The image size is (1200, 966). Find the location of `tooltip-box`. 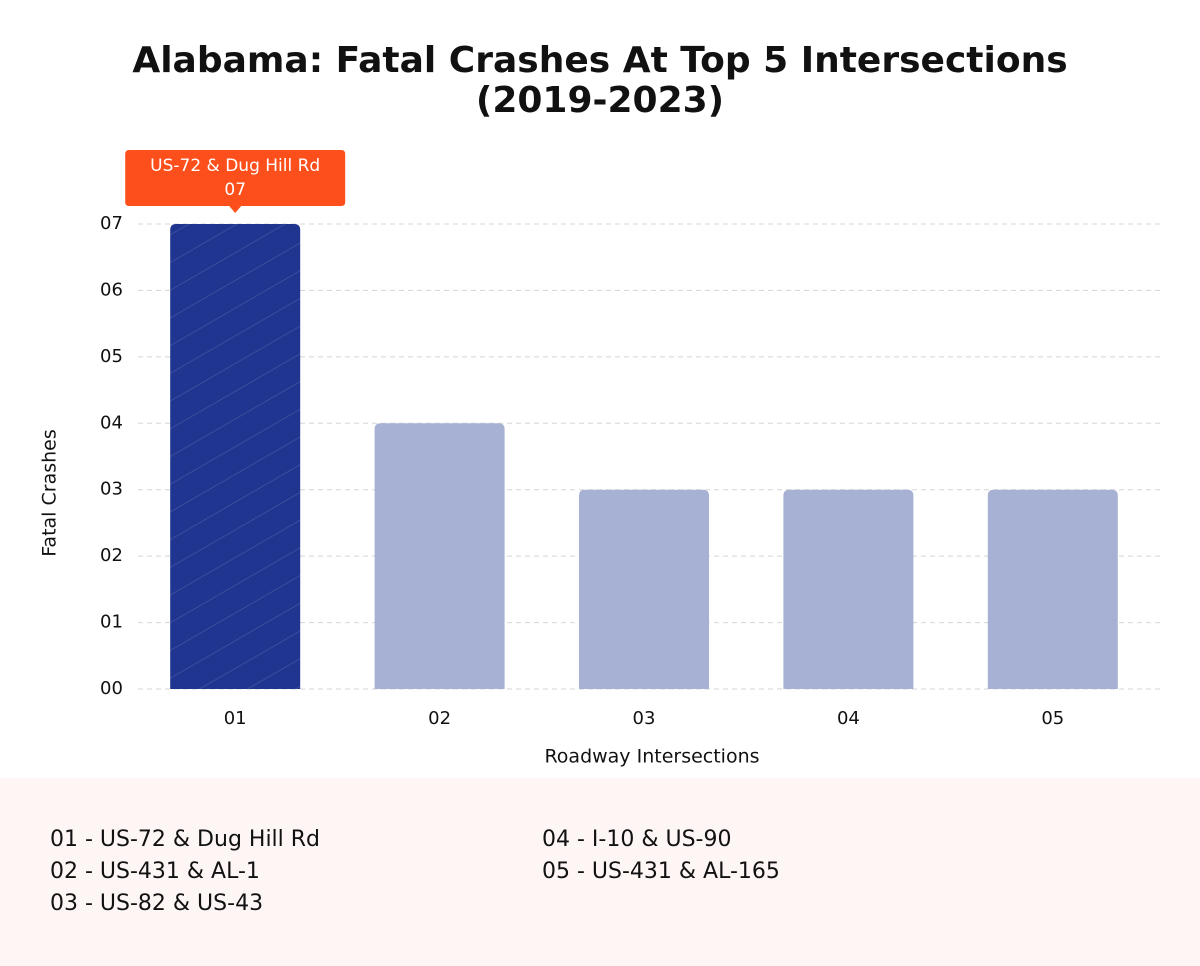

tooltip-box is located at coordinates (235, 181).